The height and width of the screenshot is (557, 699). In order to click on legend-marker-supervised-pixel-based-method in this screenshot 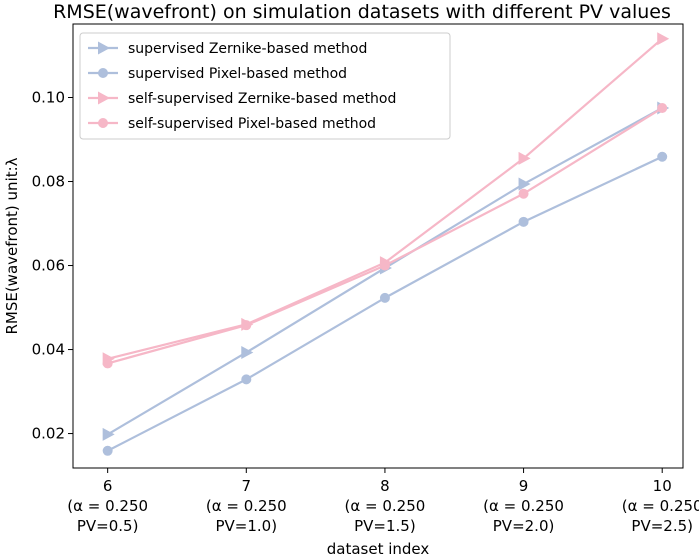, I will do `click(103, 73)`.